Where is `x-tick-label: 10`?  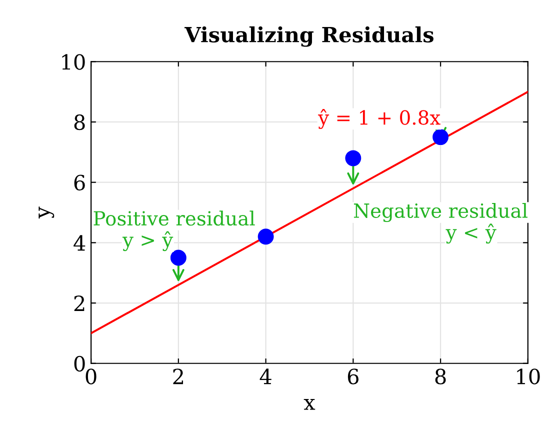 x-tick-label: 10 is located at coordinates (528, 376).